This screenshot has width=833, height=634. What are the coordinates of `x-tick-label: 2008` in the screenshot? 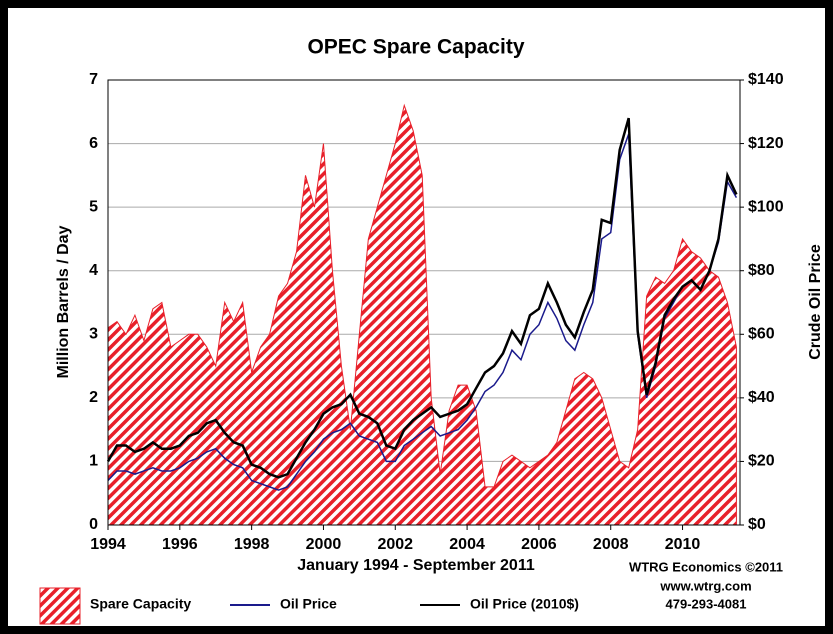 It's located at (611, 544).